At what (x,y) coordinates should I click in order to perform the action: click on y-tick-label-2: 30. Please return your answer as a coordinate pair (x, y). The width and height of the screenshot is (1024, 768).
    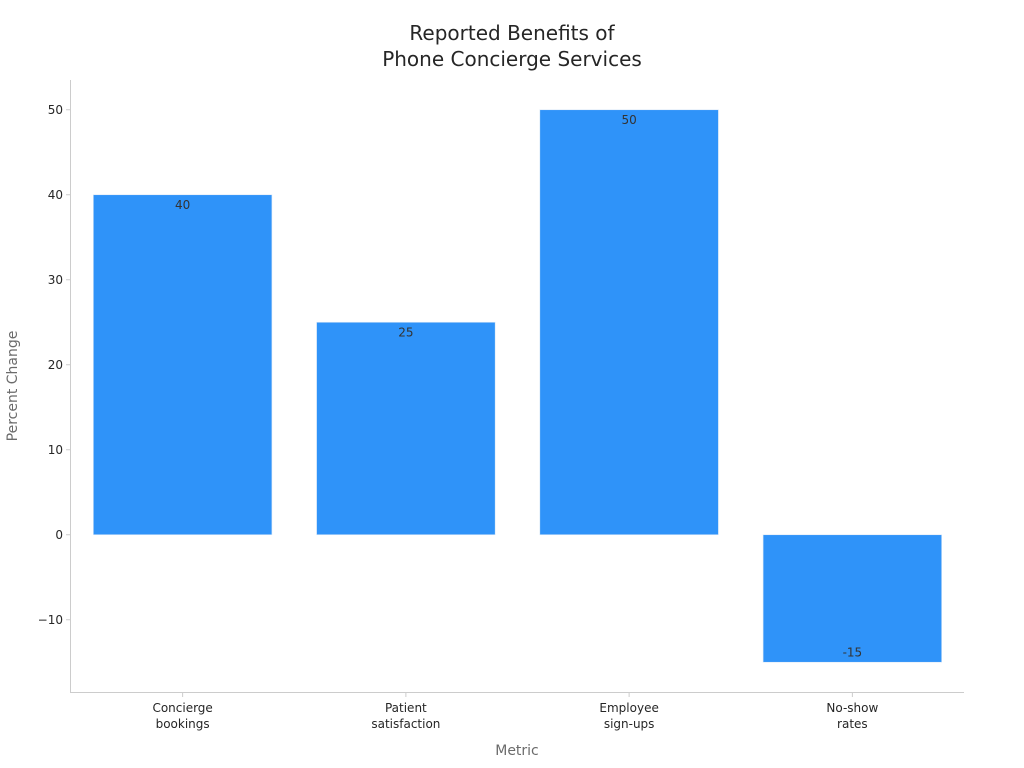
    Looking at the image, I should click on (55, 280).